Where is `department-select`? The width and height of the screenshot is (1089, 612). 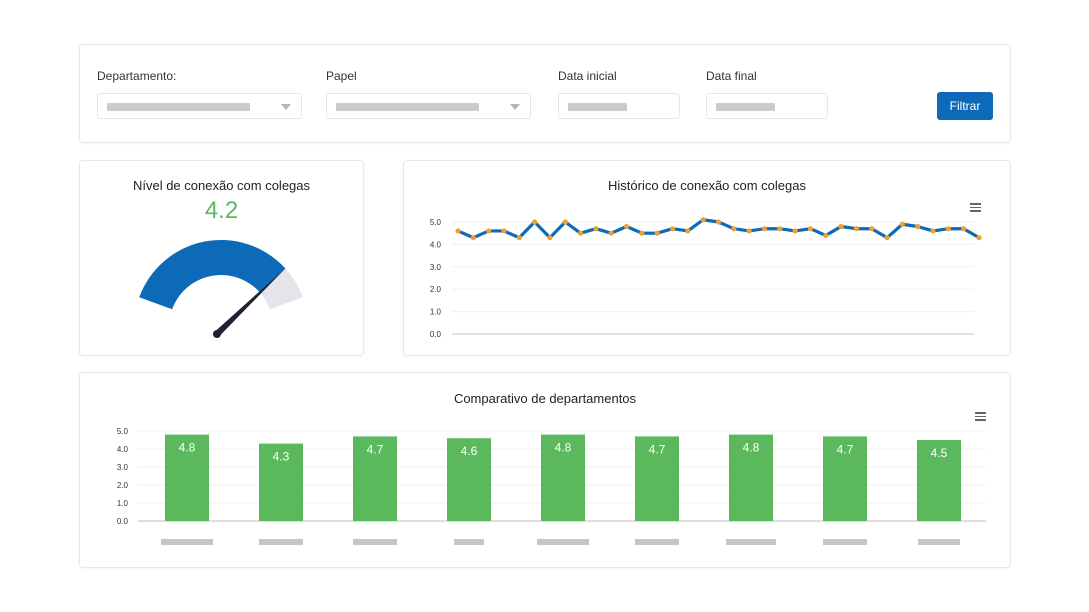 department-select is located at coordinates (199, 106).